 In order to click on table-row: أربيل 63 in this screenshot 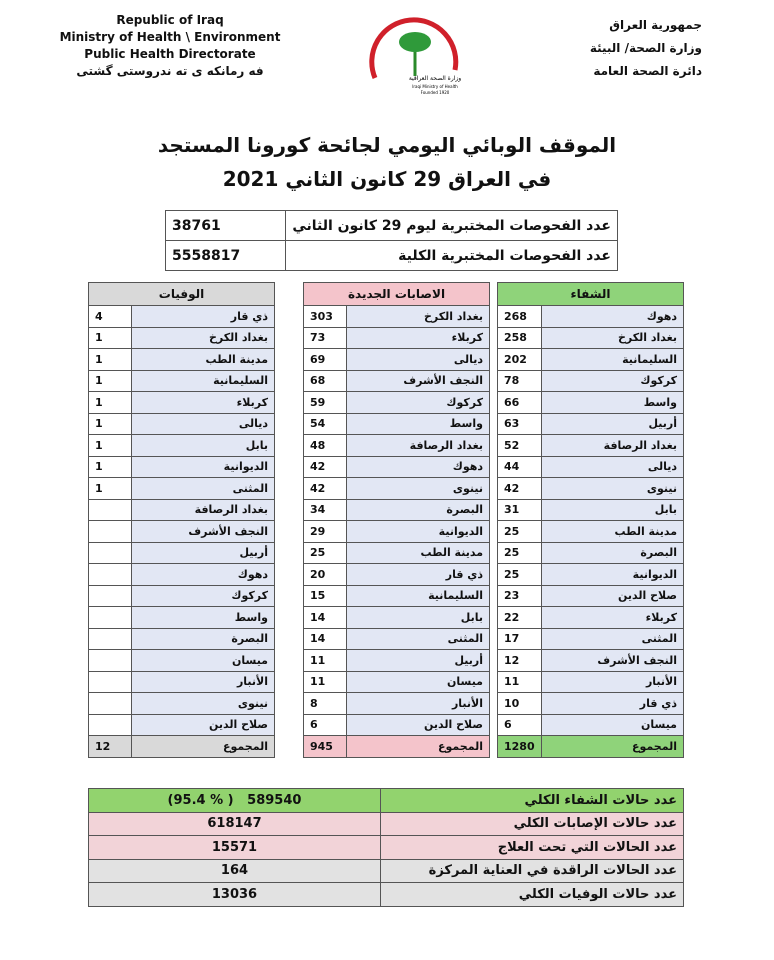, I will do `click(591, 423)`.